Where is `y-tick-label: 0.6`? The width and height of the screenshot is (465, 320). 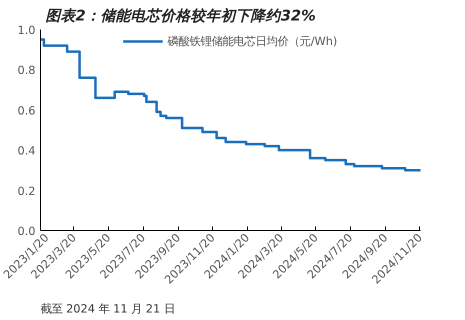
y-tick-label: 0.6 is located at coordinates (26, 110).